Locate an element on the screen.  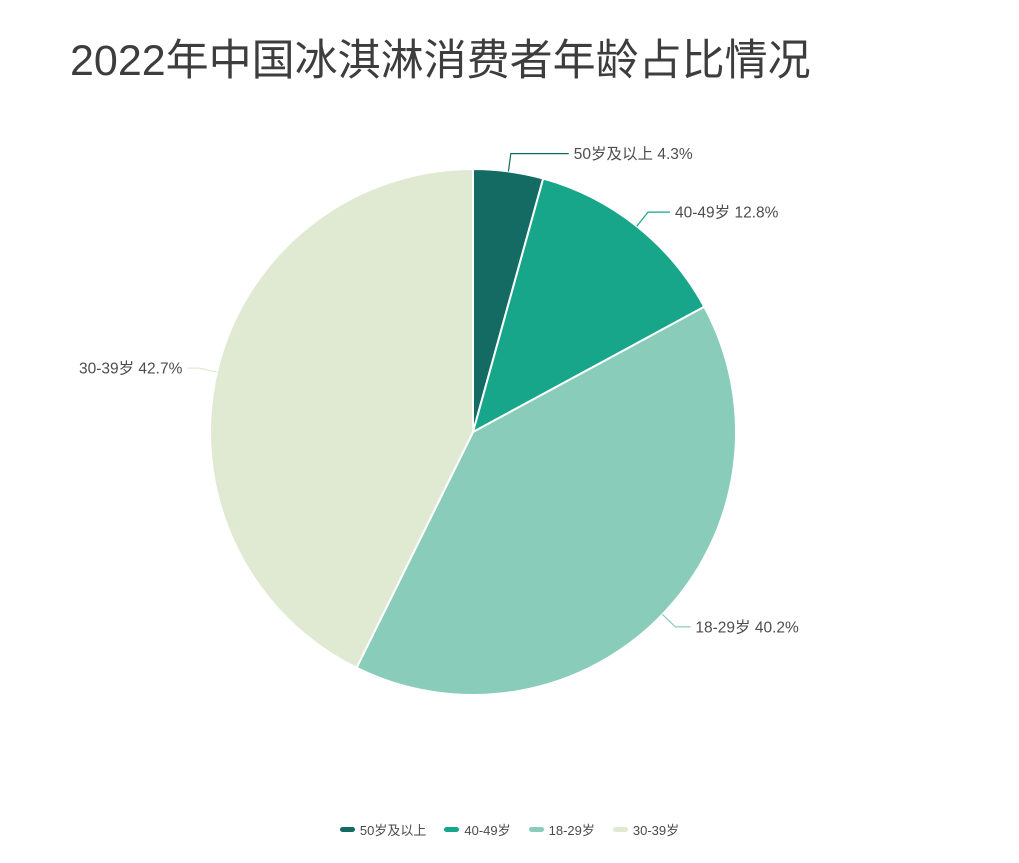
legend-item-age-40-49: 40-49岁 is located at coordinates (477, 829).